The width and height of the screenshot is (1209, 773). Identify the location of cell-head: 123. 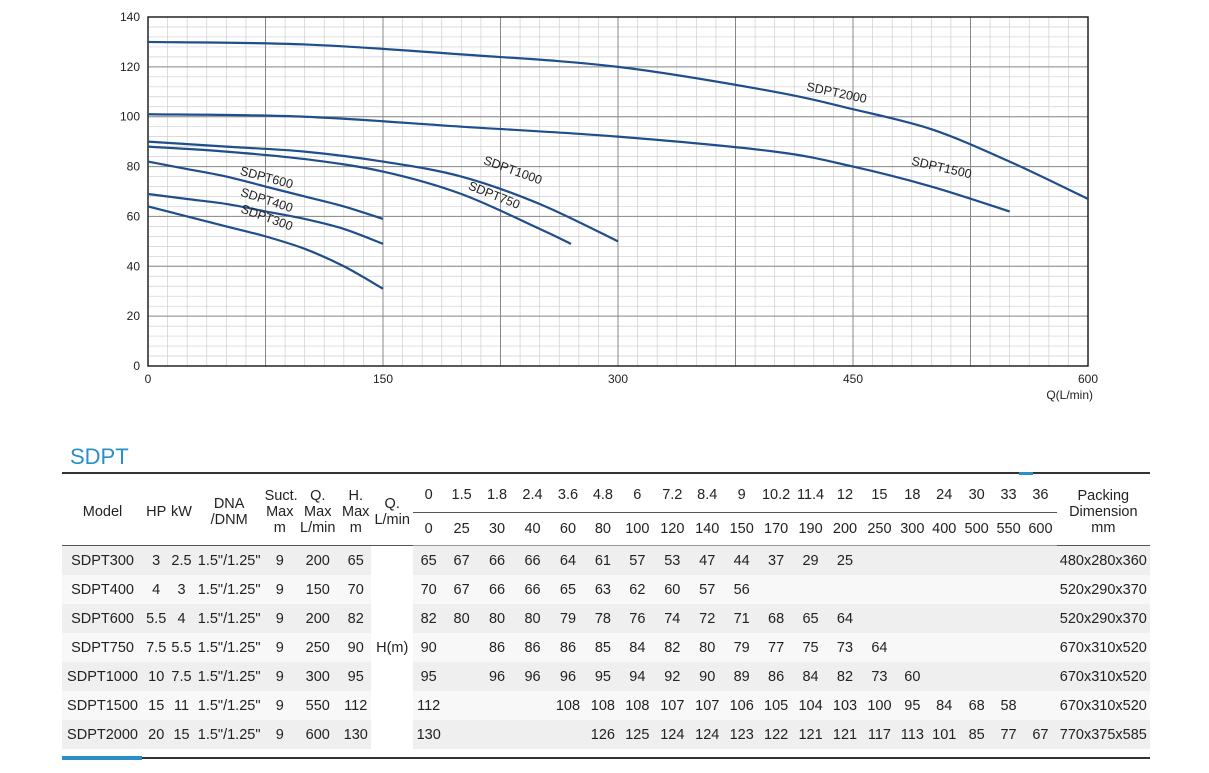
(741, 734).